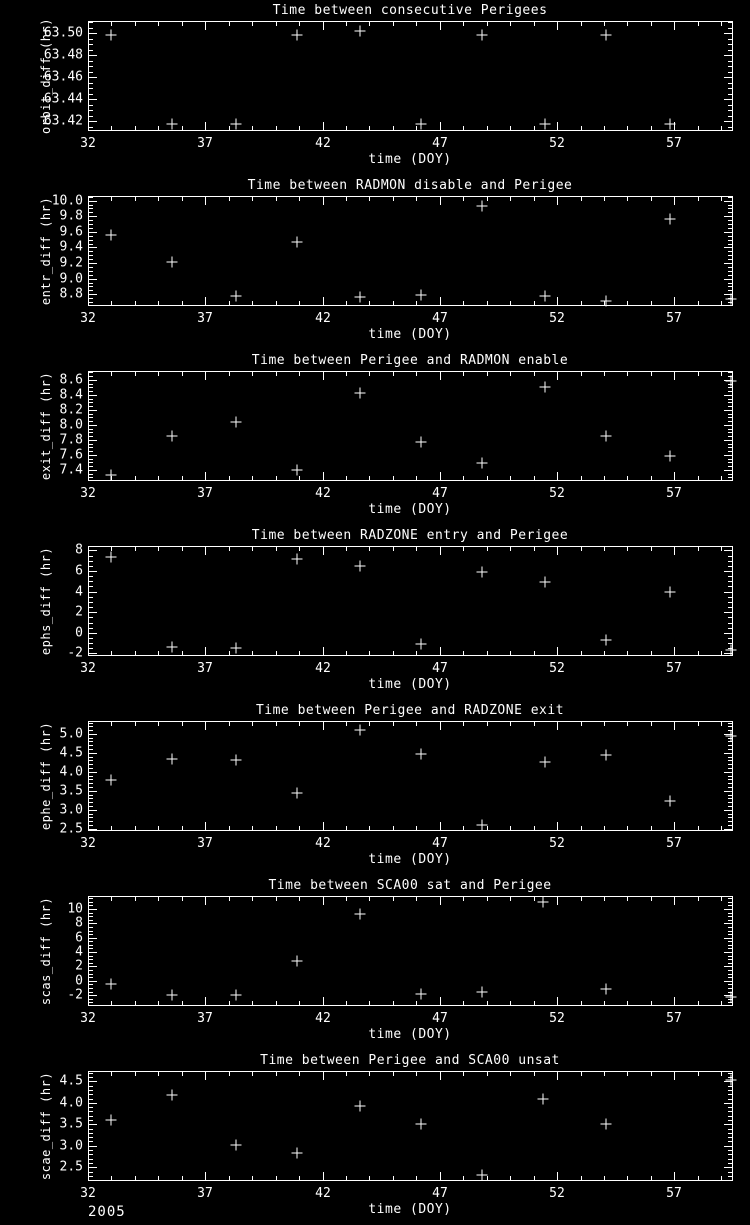 Image resolution: width=750 pixels, height=1225 pixels. Describe the element at coordinates (67, 201) in the screenshot. I see `y-tick-label: 10.0` at that location.